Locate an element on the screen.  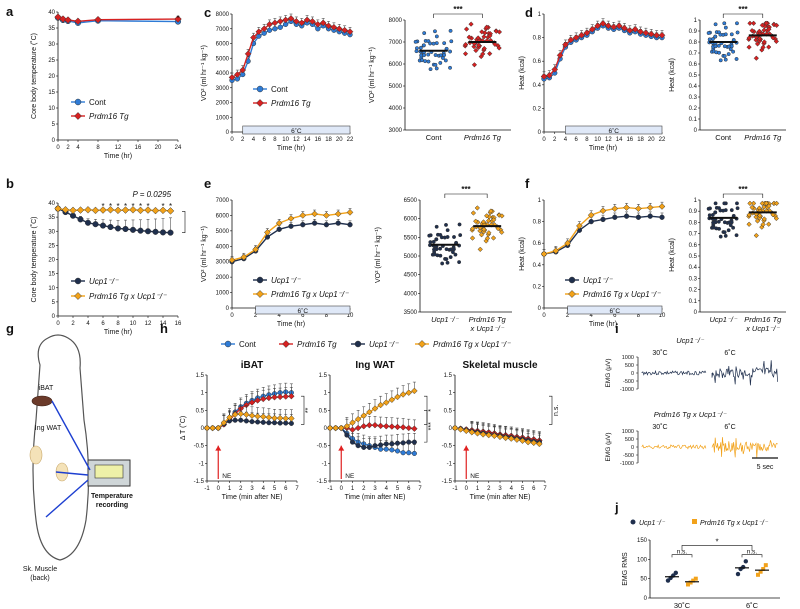
y-tick-label: 0 is located at coordinates (540, 309).